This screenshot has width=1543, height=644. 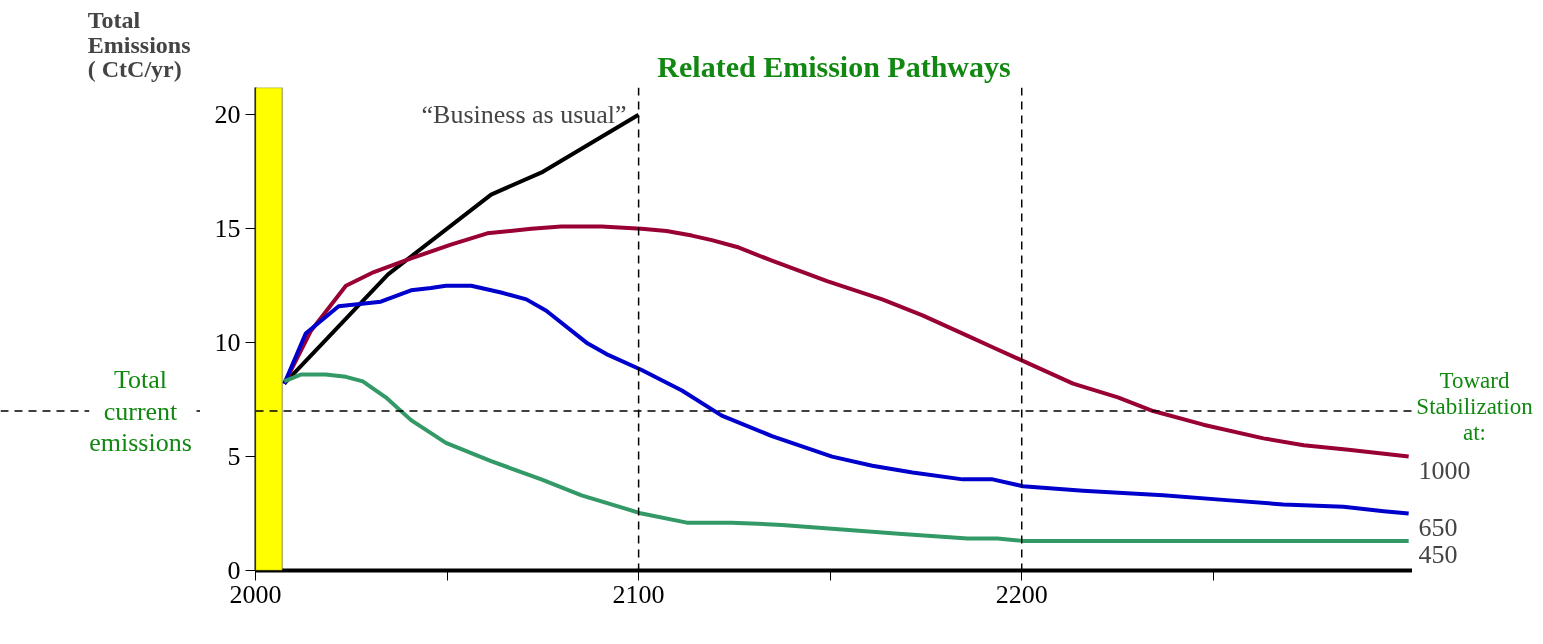 I want to click on series-label: 650, so click(x=1438, y=528).